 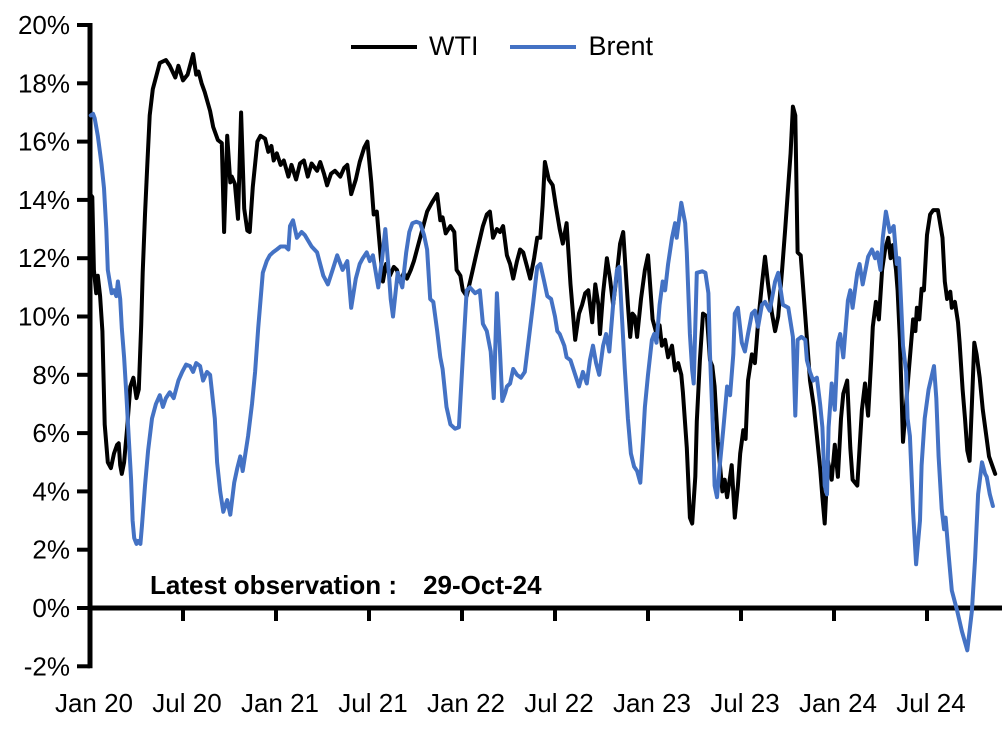 I want to click on x-tick-label: Jul 24, so click(x=930, y=703).